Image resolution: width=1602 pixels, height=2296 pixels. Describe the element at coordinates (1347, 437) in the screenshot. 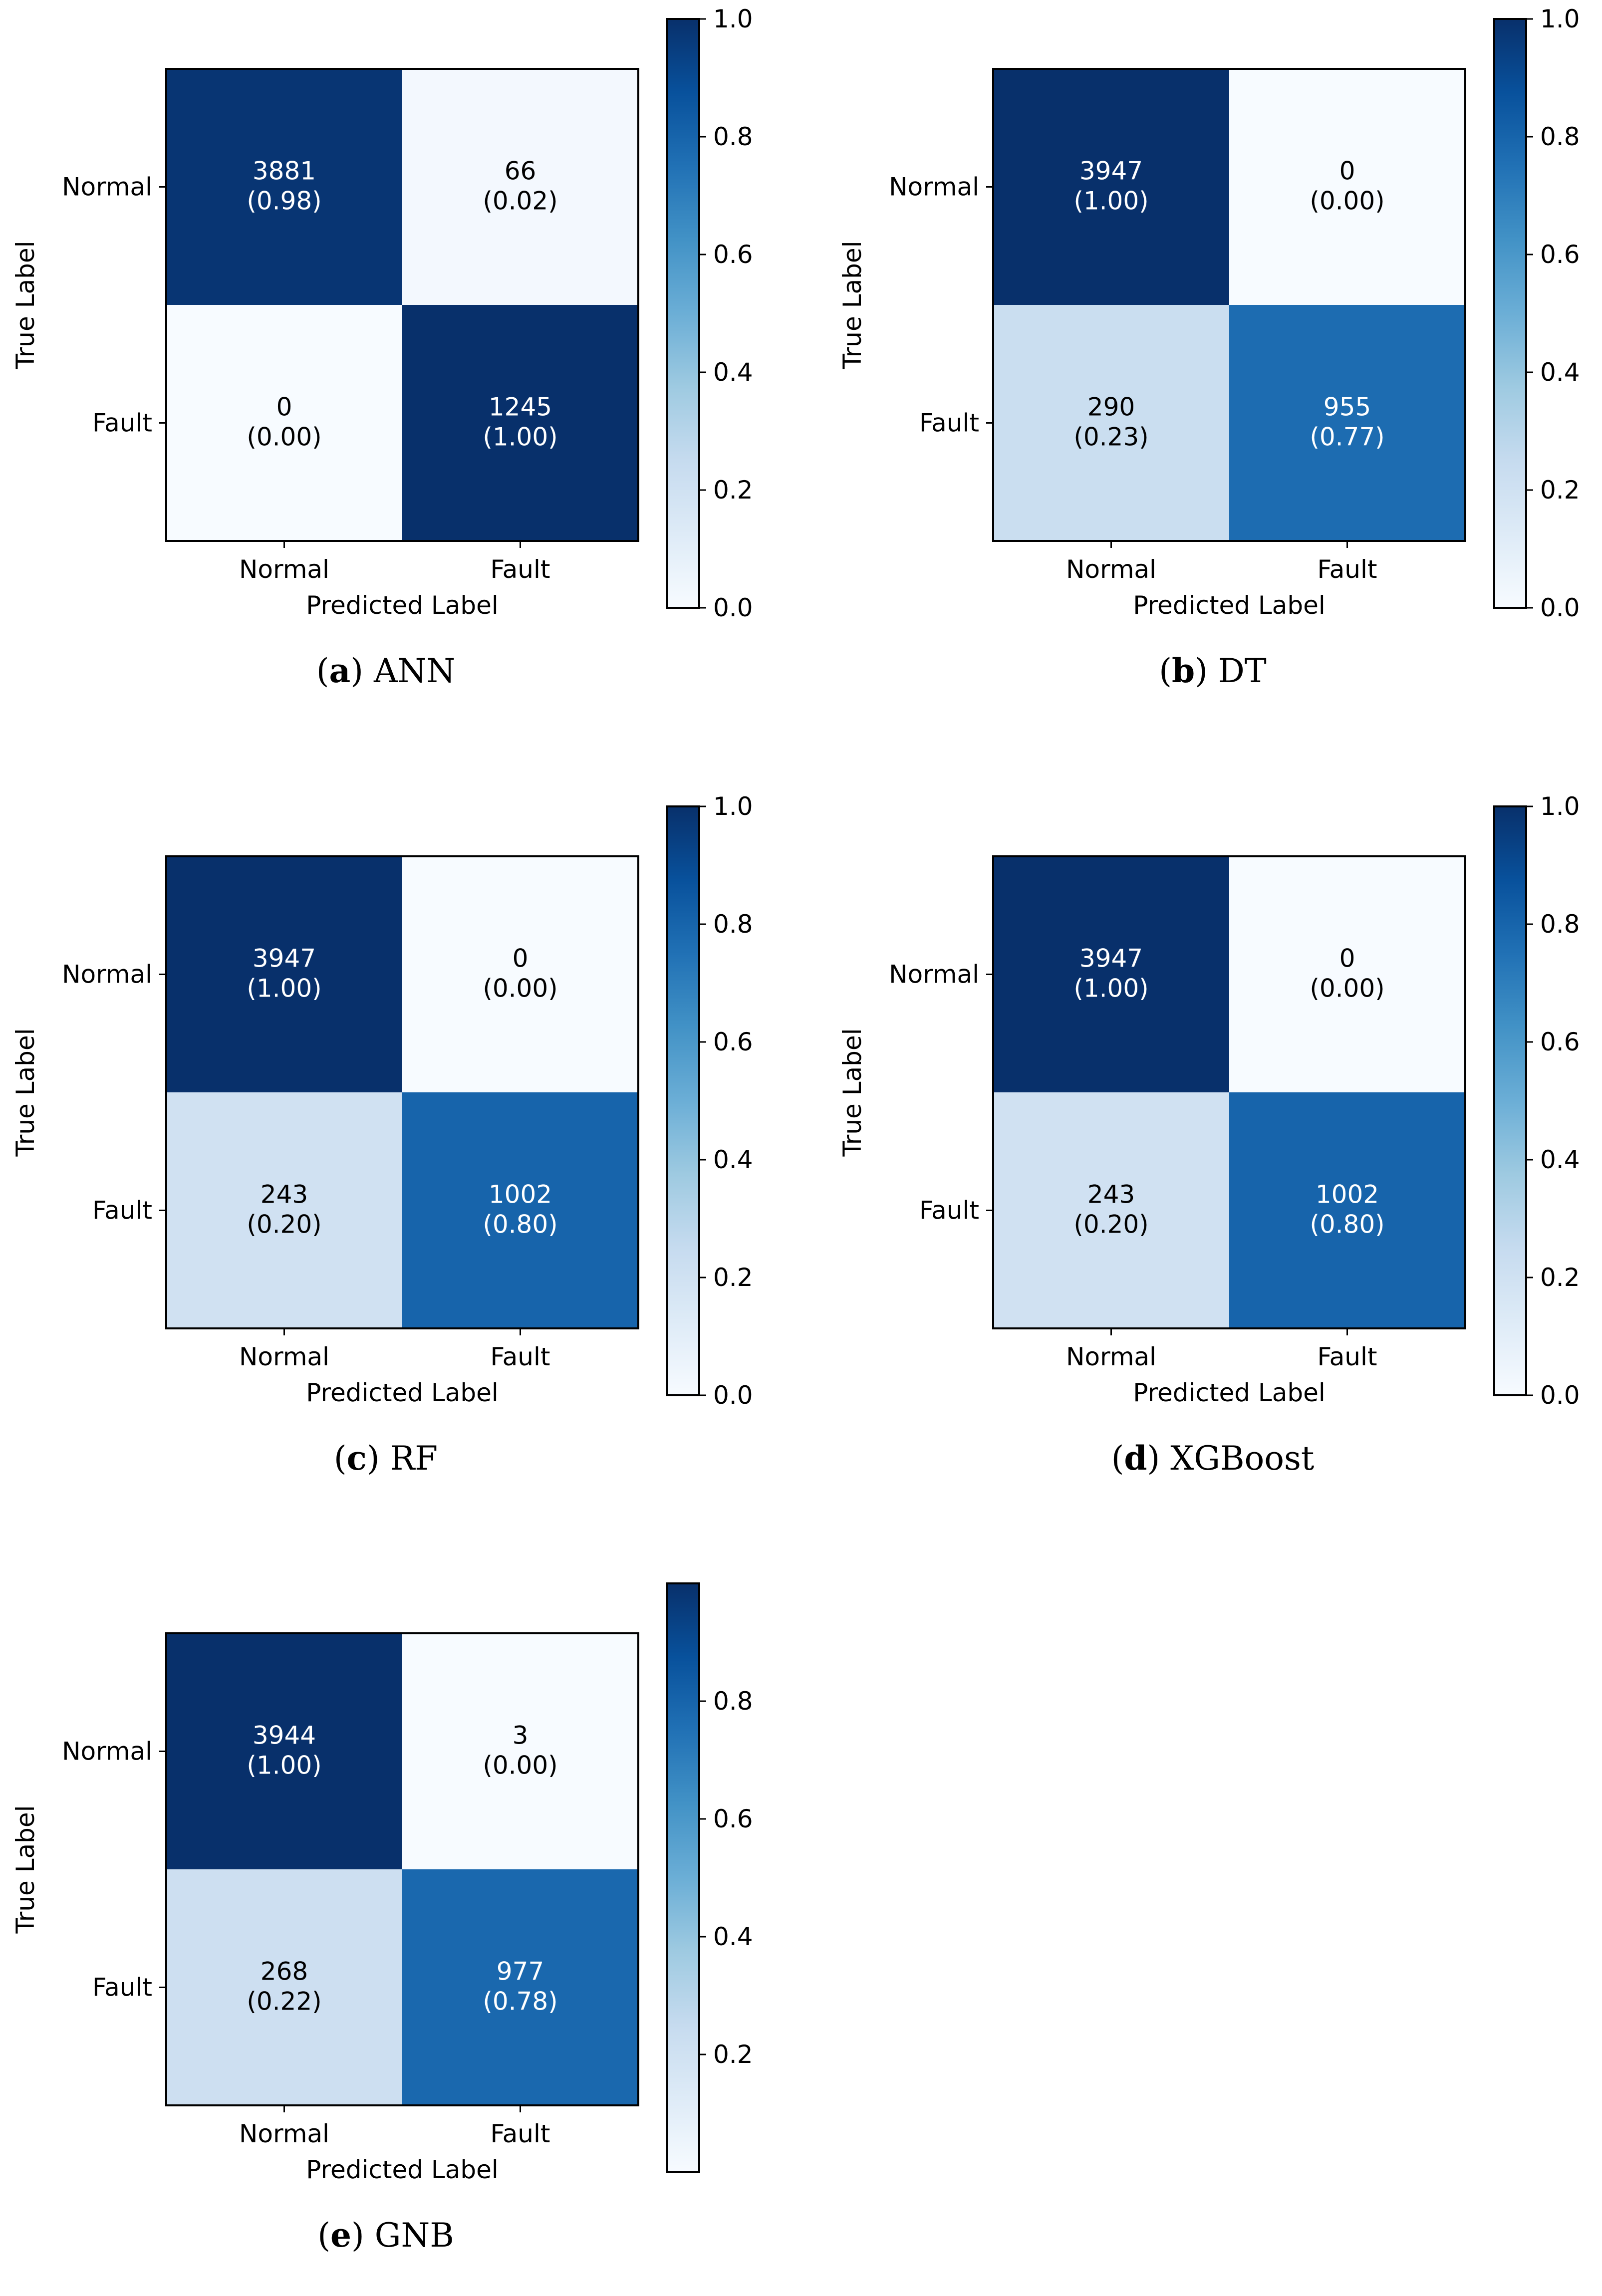

I see `cell-ratio-label: (0.77)` at that location.